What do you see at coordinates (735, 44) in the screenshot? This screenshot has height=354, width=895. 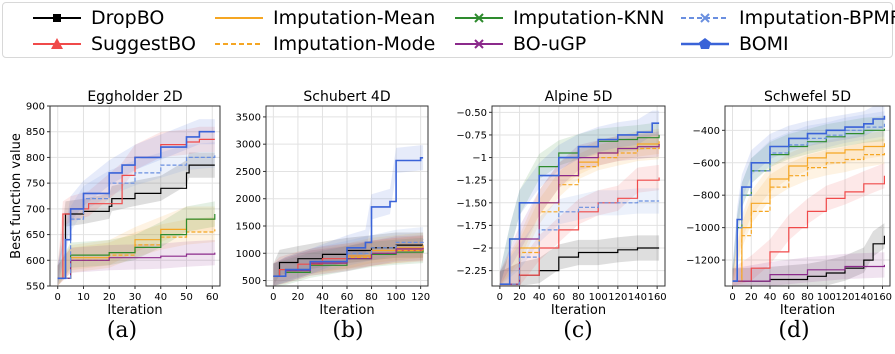 I see `legend-entry-bomi: BOMI` at bounding box center [735, 44].